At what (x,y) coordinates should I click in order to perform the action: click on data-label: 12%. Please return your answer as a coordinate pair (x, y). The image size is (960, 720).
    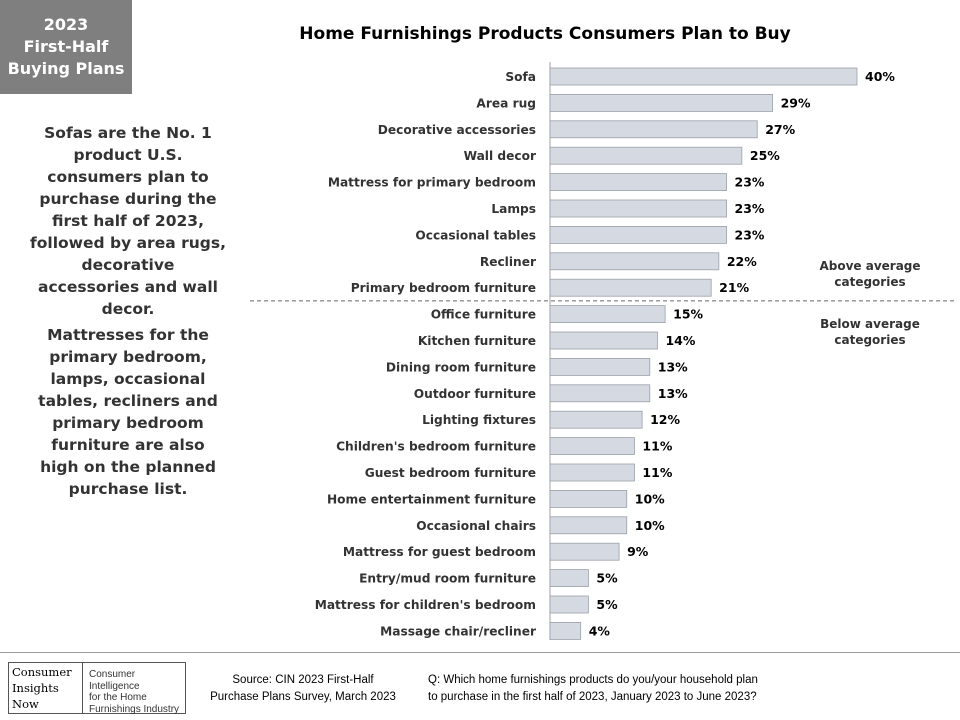
    Looking at the image, I should click on (665, 419).